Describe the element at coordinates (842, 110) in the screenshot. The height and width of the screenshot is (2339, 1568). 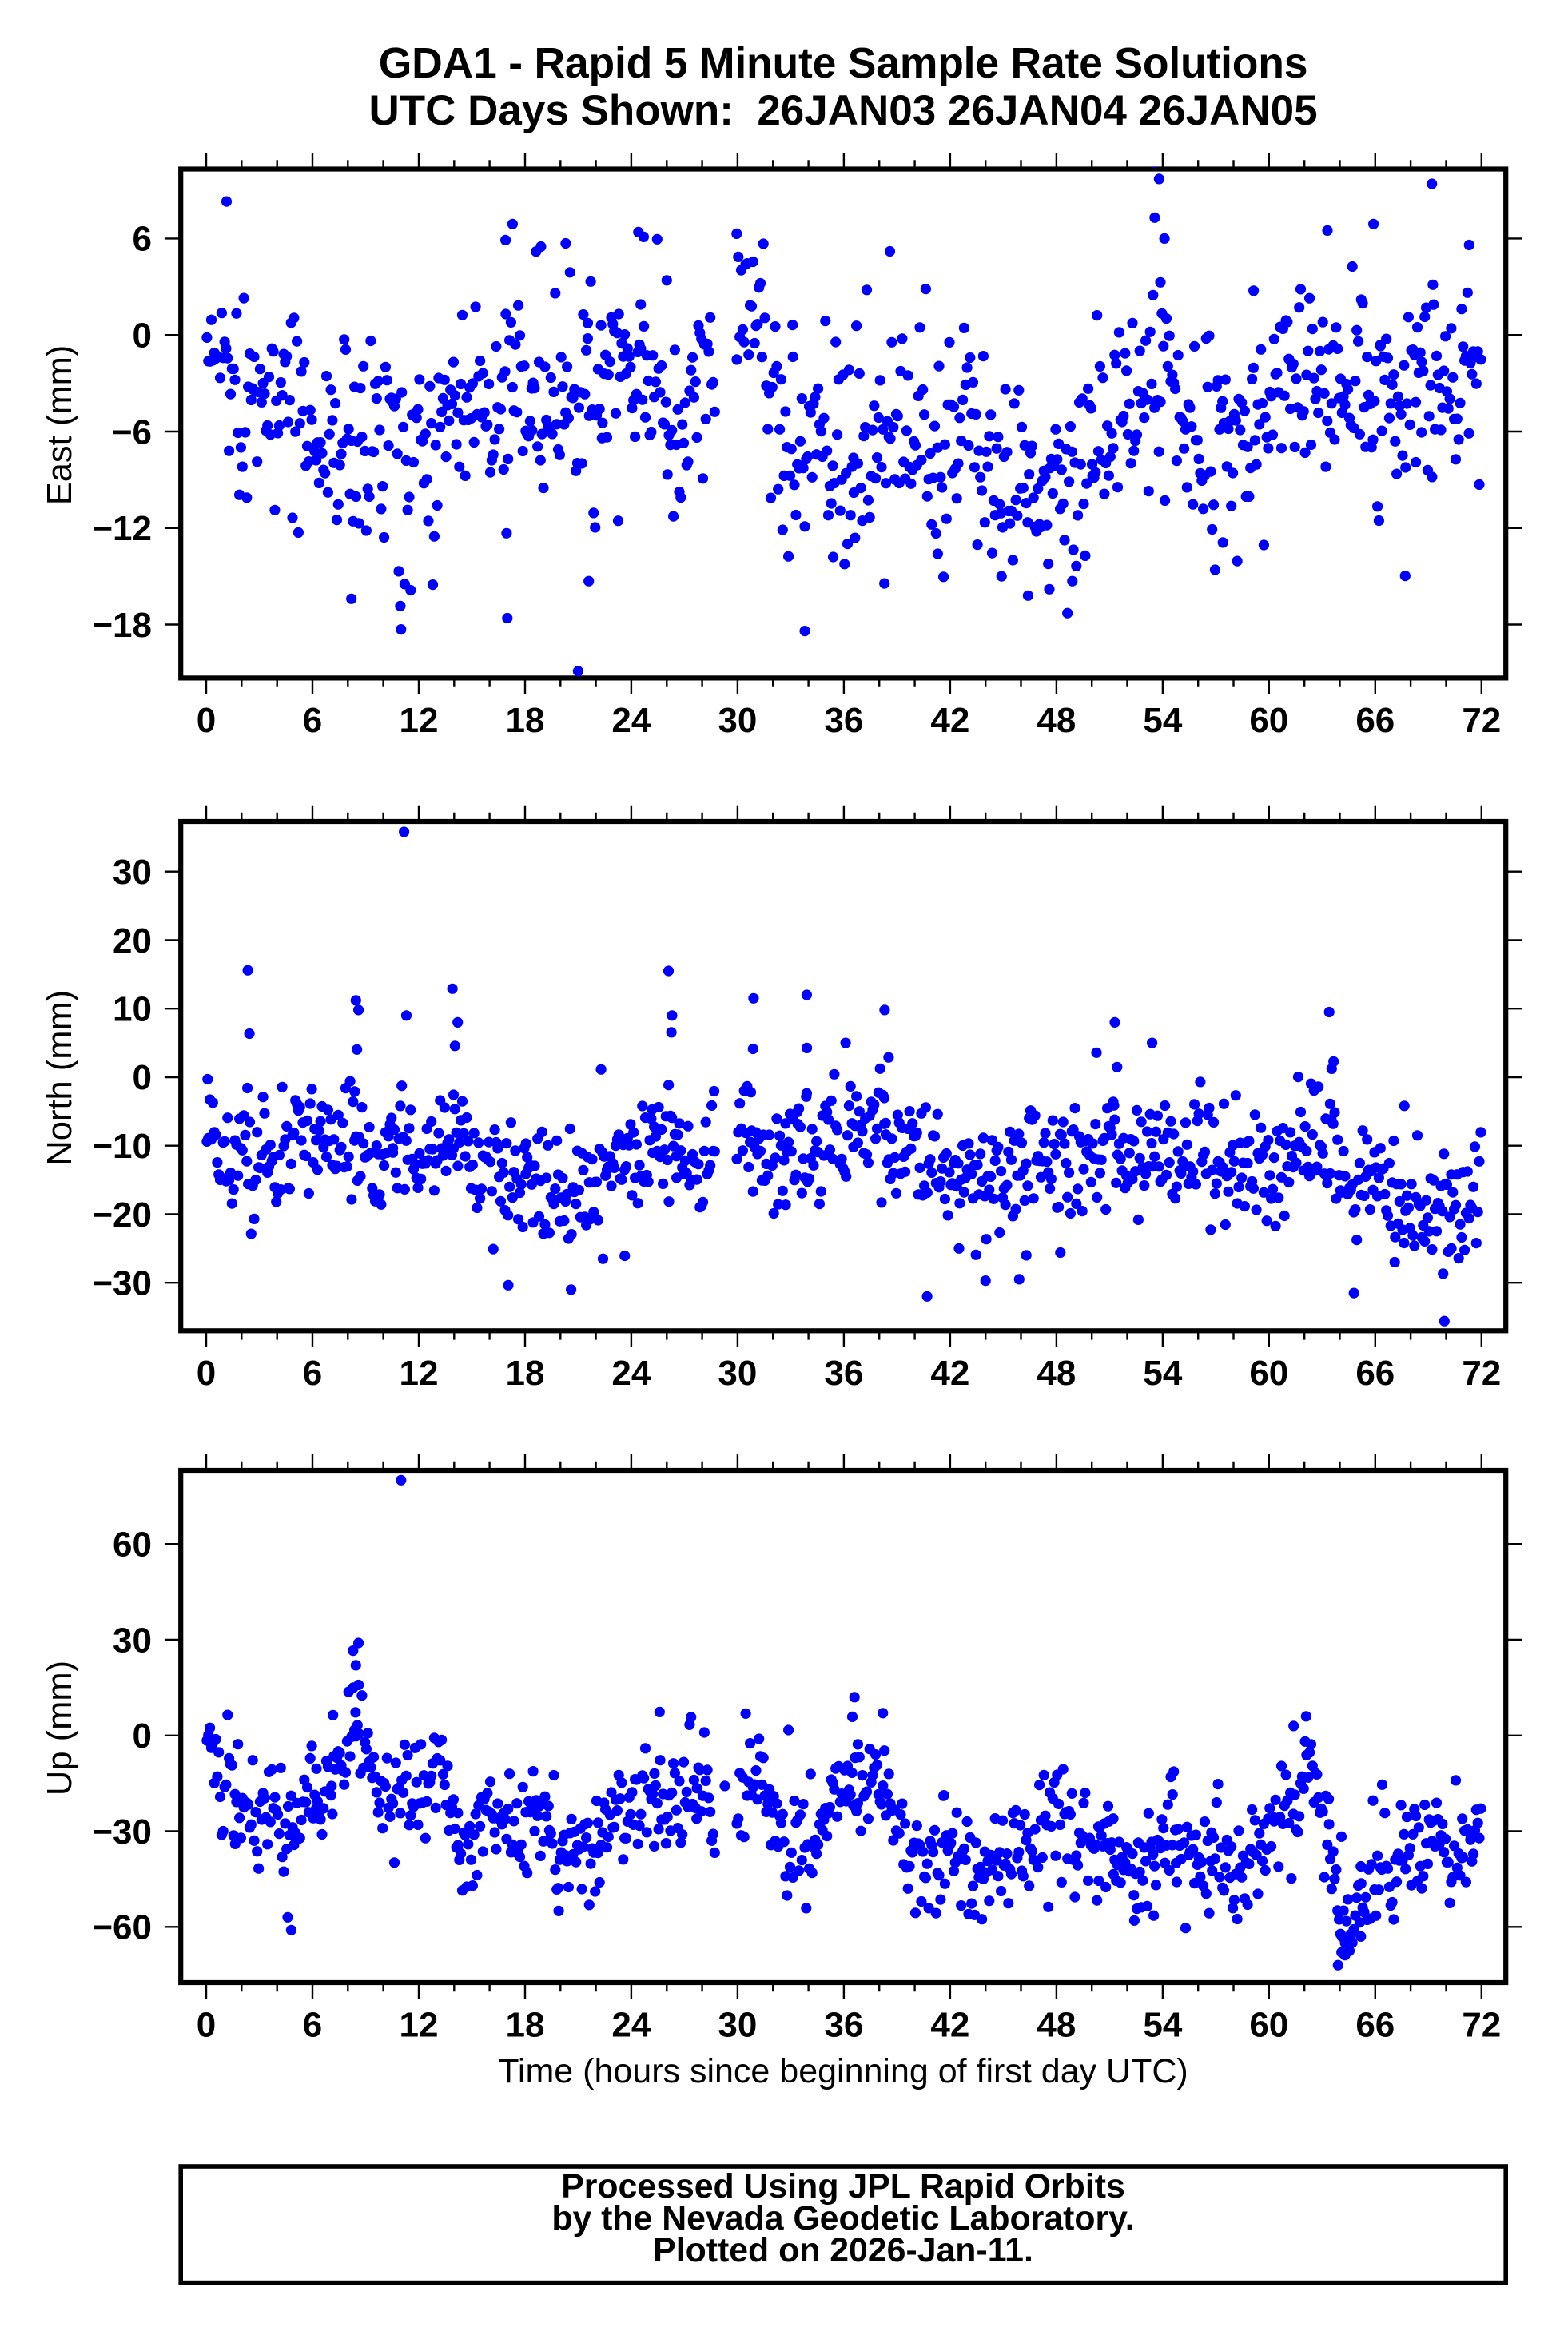
I see `svg-text:UTC Days Shown: 26JAN03 26JAN: UTC Days Shown: 26JAN03 26JAN04 26JAN05` at that location.